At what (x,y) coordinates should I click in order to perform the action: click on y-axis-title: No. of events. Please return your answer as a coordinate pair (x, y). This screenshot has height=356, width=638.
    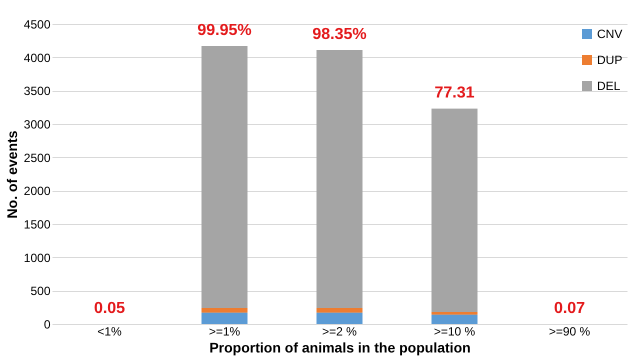
    Looking at the image, I should click on (12, 174).